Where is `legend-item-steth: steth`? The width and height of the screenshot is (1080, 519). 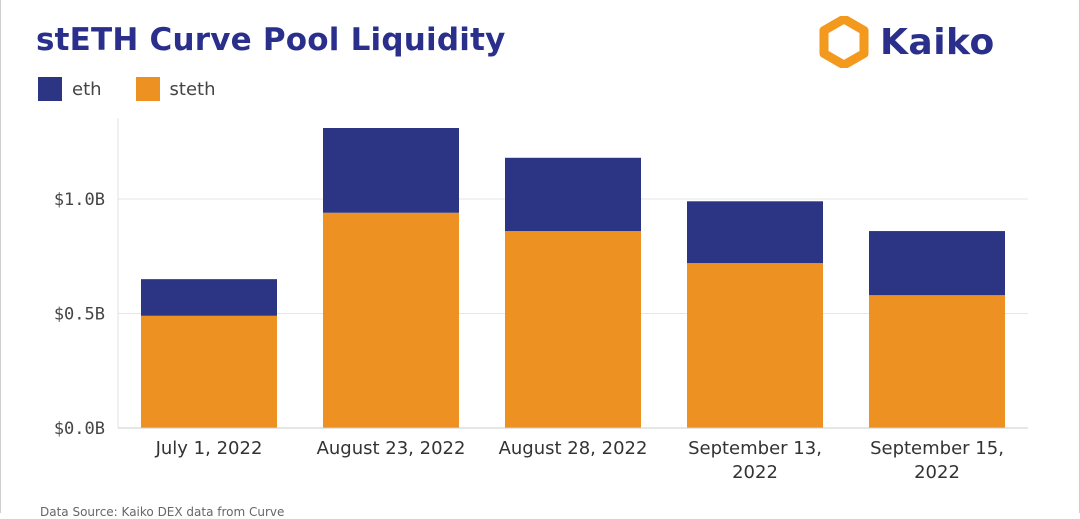
legend-item-steth: steth is located at coordinates (175, 89).